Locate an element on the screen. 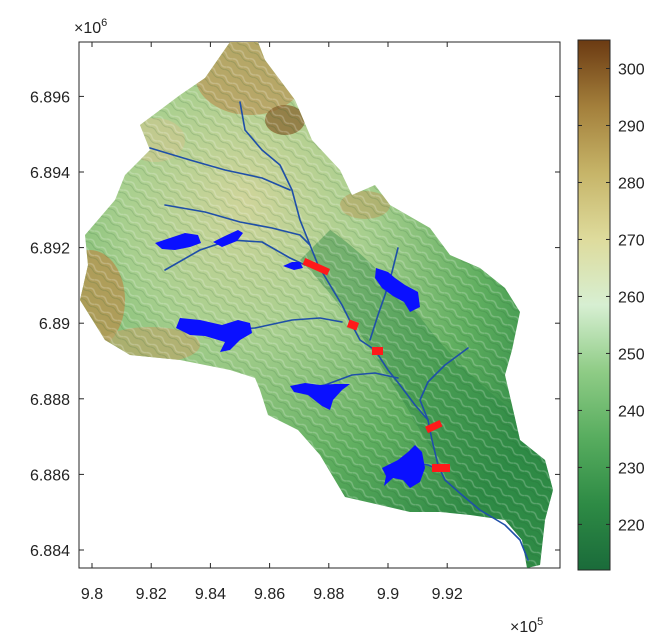 This screenshot has width=651, height=641. dams is located at coordinates (376, 364).